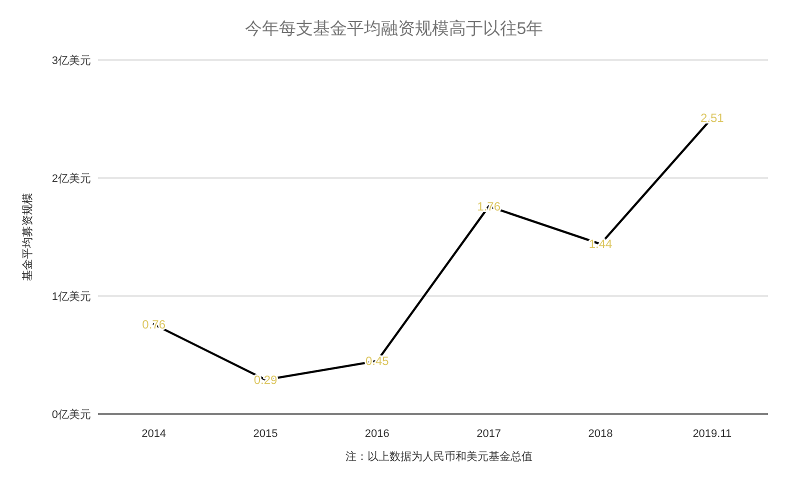  Describe the element at coordinates (439, 457) in the screenshot. I see `annotation: 注：以上数据为人民币和美元基金总值` at that location.